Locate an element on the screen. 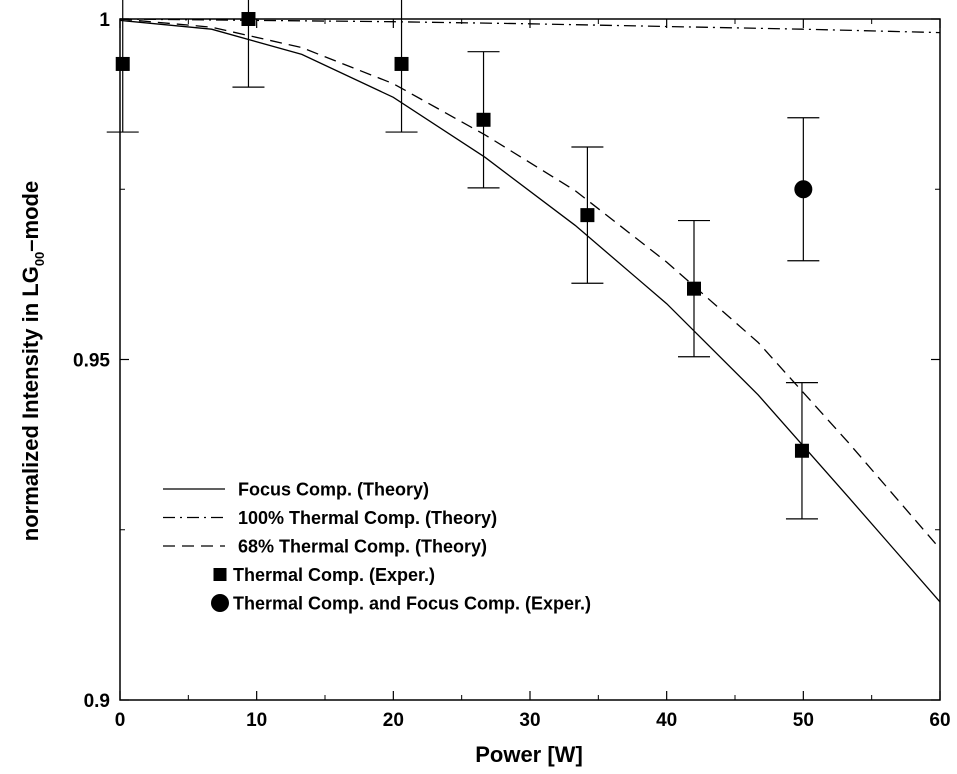 The height and width of the screenshot is (774, 957). x-tick-label: 10 is located at coordinates (256, 720).